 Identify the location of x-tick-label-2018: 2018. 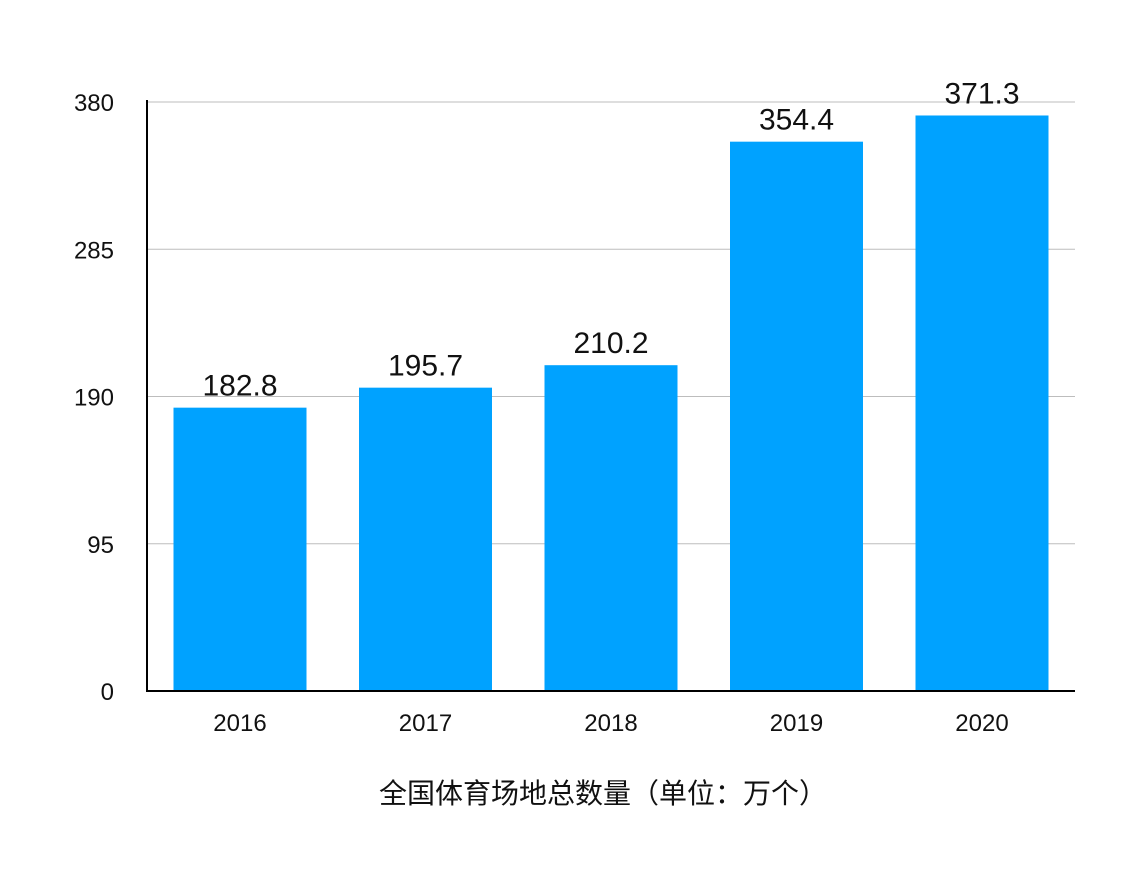
(610, 723).